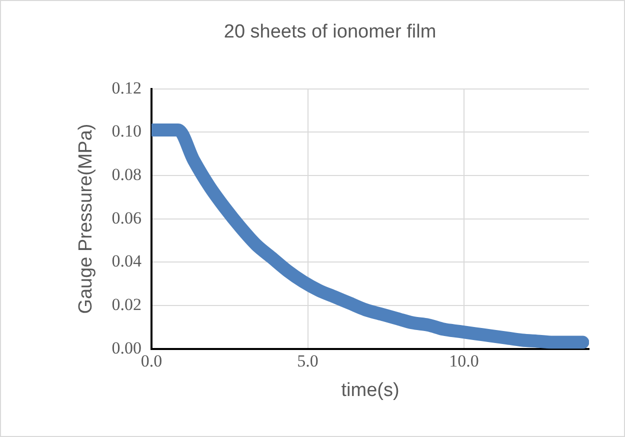 The image size is (625, 437). Describe the element at coordinates (127, 304) in the screenshot. I see `y-tick-label: 0.02` at that location.